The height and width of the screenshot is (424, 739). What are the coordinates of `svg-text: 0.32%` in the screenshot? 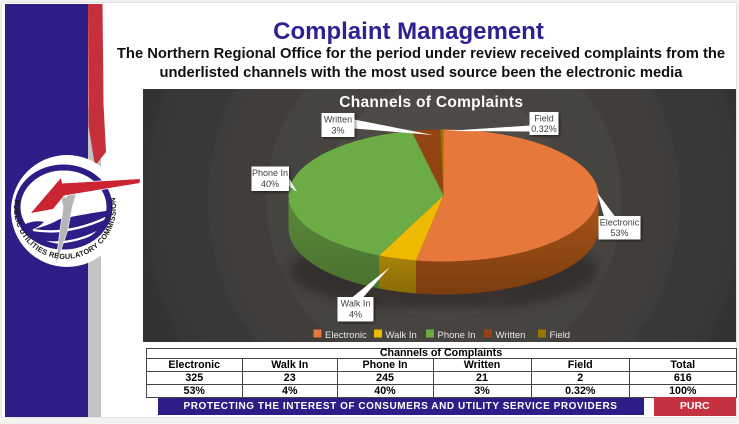 It's located at (544, 129).